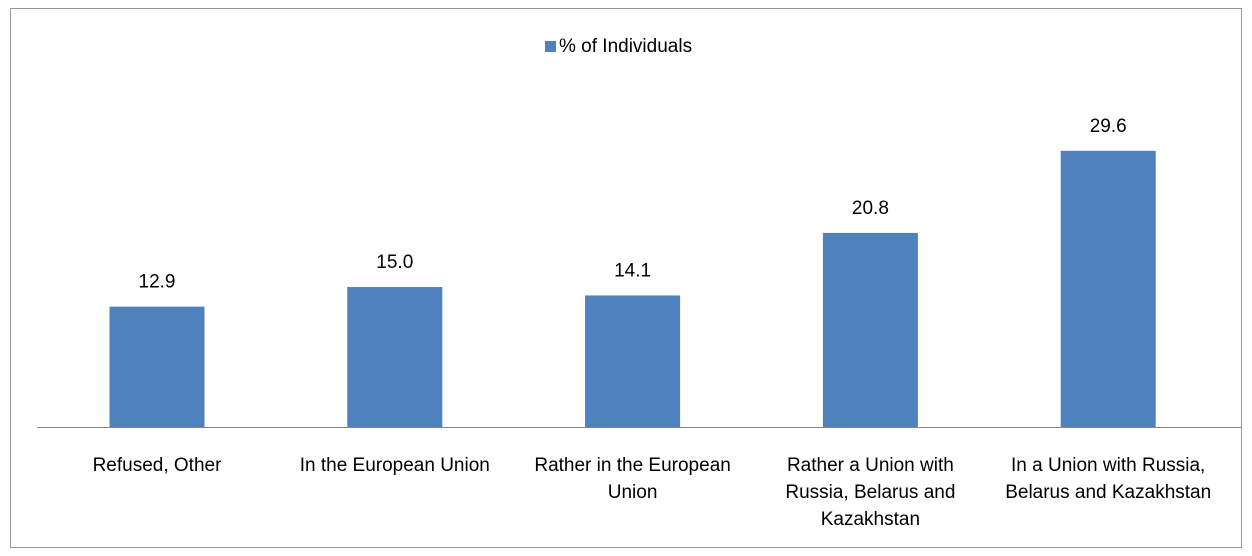 The width and height of the screenshot is (1252, 556). Describe the element at coordinates (394, 262) in the screenshot. I see `data-label: 15.0` at that location.